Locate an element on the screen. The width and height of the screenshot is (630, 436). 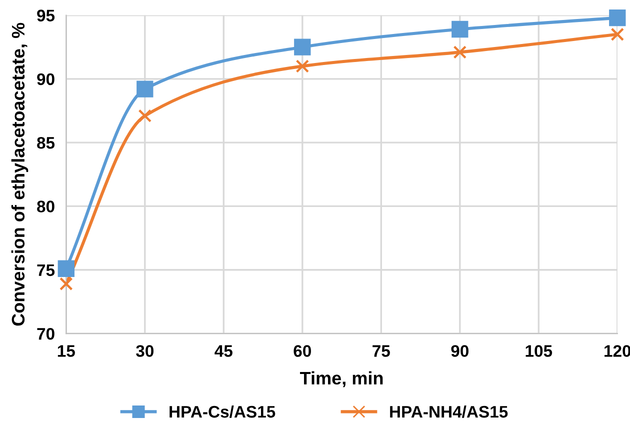
y-tick-label: 80 is located at coordinates (45, 206).